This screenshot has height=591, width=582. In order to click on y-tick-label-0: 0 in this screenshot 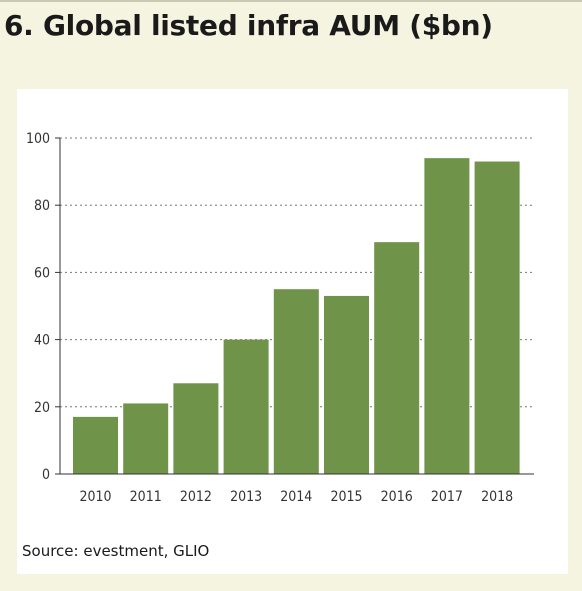, I will do `click(46, 475)`.